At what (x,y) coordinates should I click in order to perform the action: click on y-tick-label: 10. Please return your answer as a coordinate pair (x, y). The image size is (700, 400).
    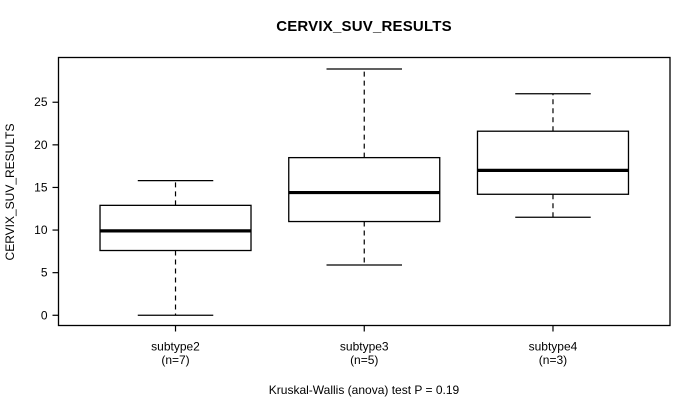
    Looking at the image, I should click on (41, 230).